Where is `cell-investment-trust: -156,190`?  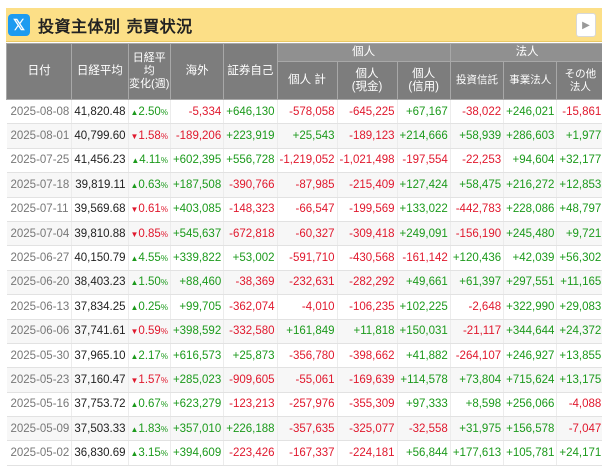 cell-investment-trust: -156,190 is located at coordinates (477, 234).